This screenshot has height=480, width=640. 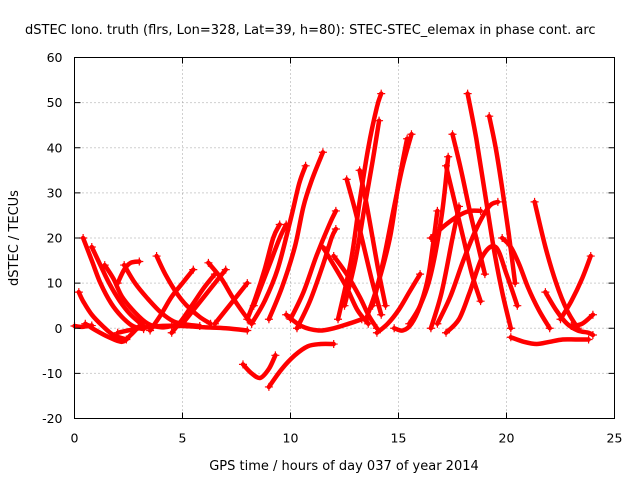 I want to click on trace-arc28, so click(x=372, y=238).